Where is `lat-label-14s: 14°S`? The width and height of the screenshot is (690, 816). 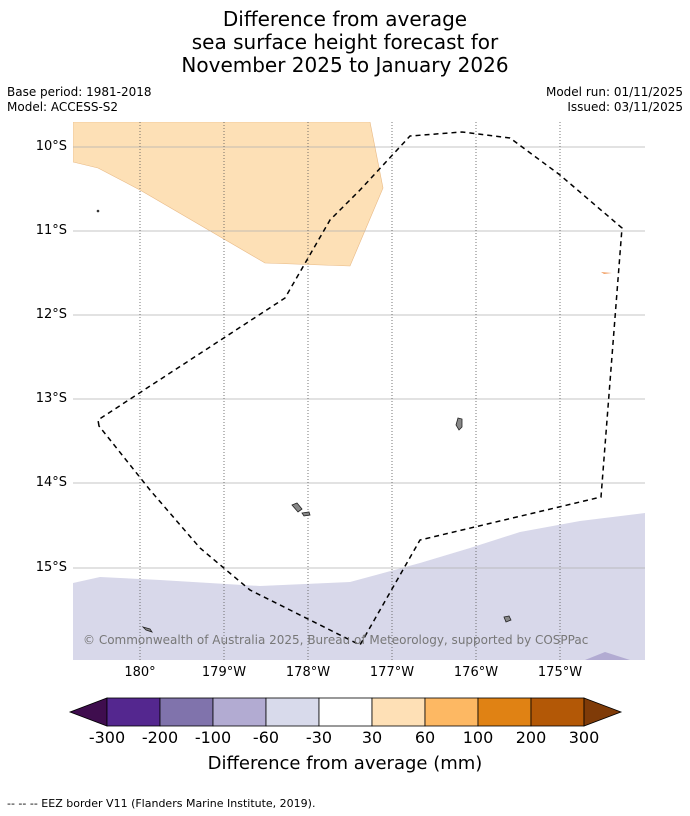
lat-label-14s: 14°S is located at coordinates (51, 482).